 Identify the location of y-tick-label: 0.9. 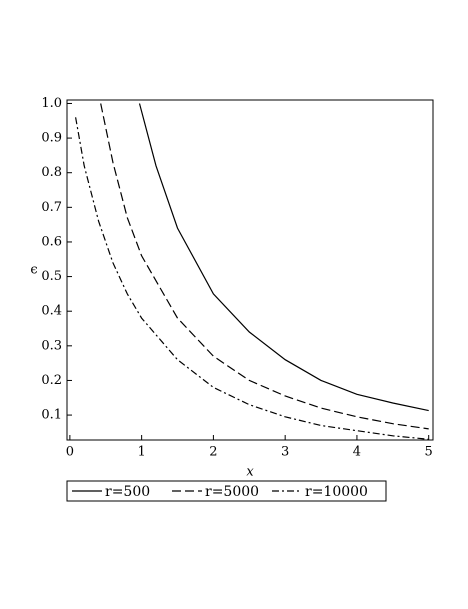
(51, 138).